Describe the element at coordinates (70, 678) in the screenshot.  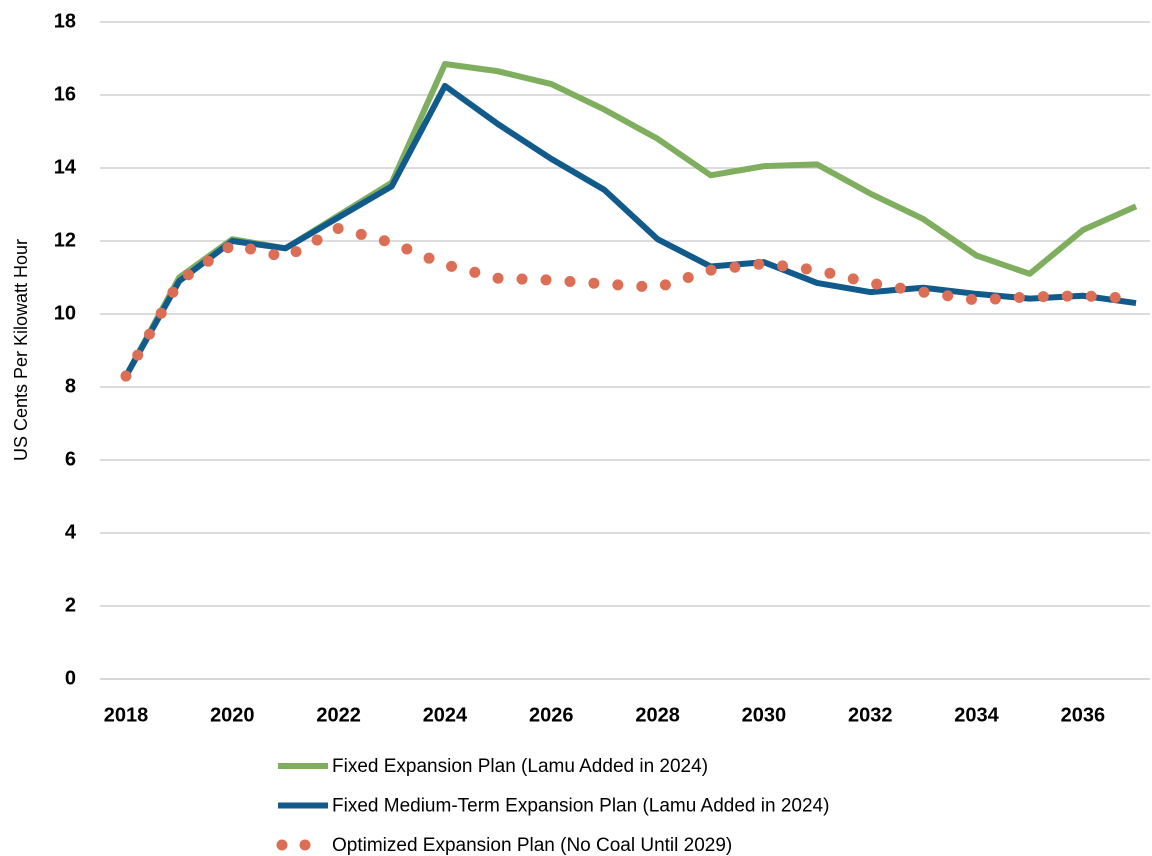
I see `y-tick-label: 0` at that location.